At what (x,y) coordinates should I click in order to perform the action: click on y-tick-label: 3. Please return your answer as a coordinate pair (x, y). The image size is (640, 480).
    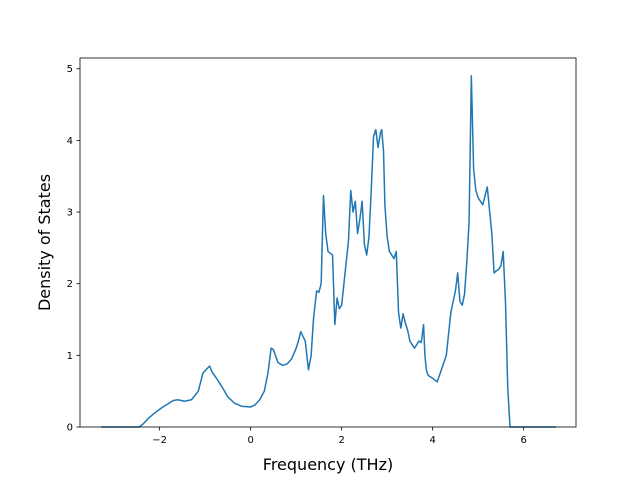
    Looking at the image, I should click on (70, 213).